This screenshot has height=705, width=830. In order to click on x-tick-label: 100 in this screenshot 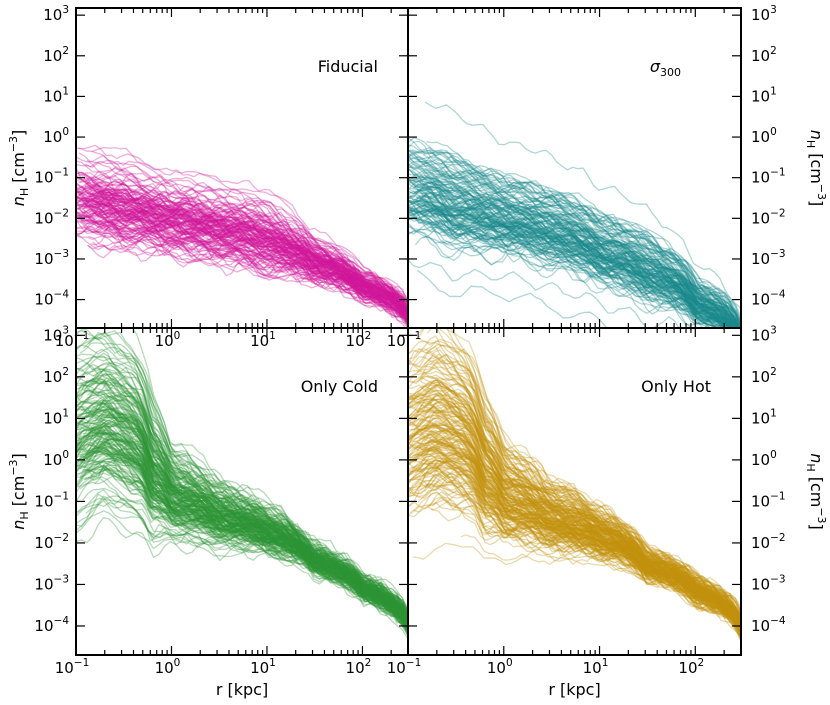, I will do `click(500, 667)`.